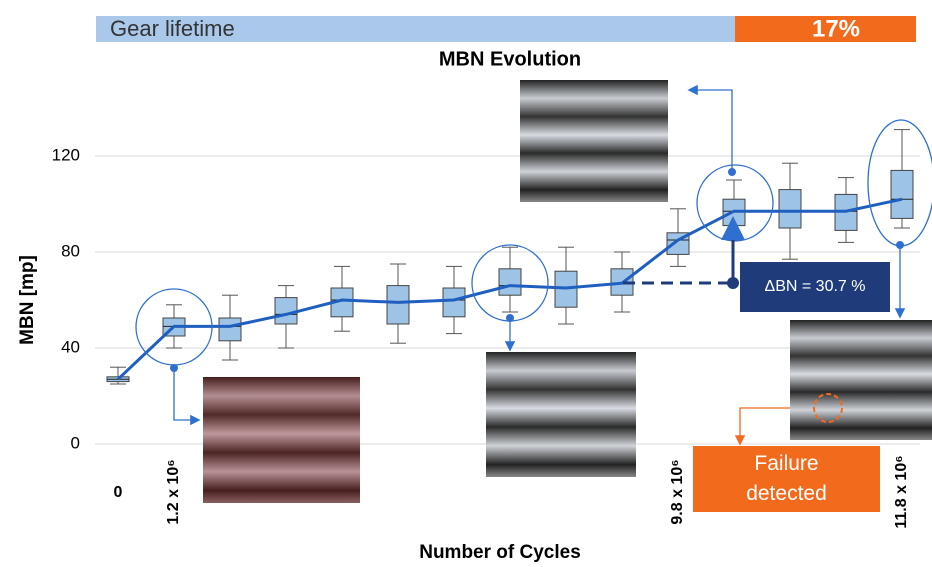  What do you see at coordinates (172, 28) in the screenshot?
I see `banner-text: Gear lifetime` at bounding box center [172, 28].